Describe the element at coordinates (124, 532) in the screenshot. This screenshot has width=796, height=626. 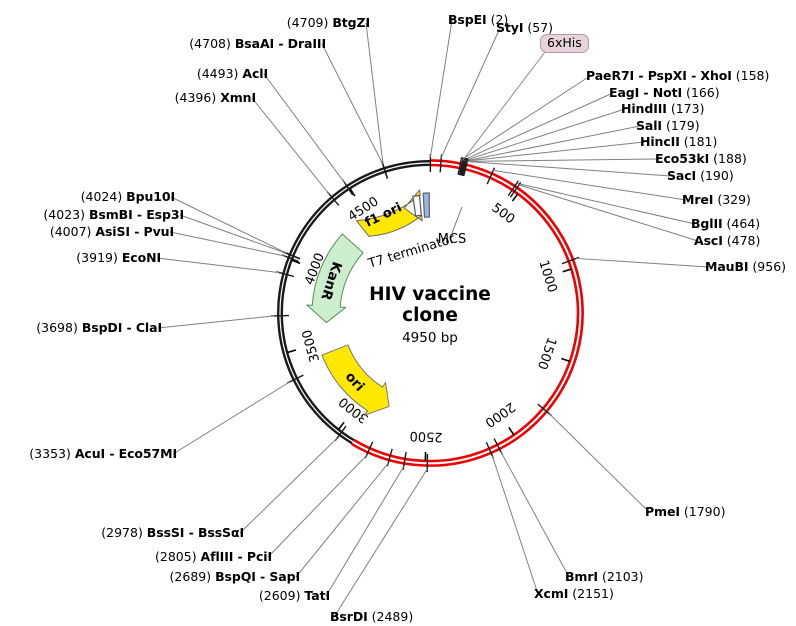
I see `restriction-site-position: (2978)` at that location.